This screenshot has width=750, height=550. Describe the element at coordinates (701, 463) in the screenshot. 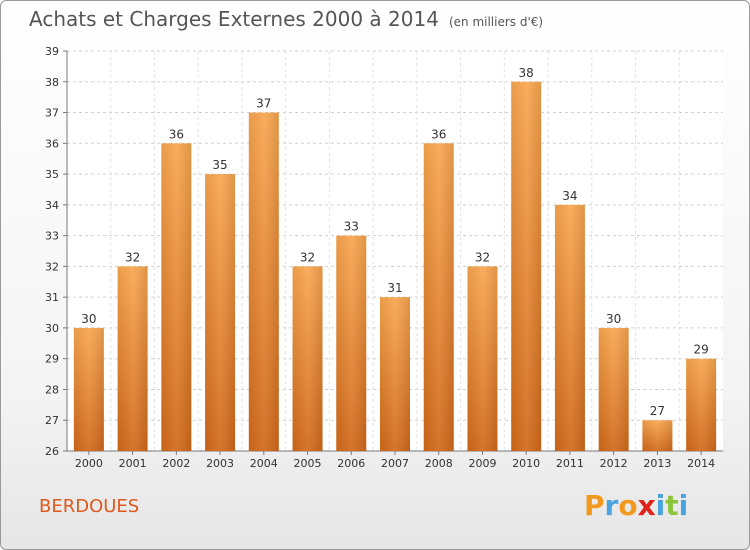

I see `x-tick-label: 2014` at that location.